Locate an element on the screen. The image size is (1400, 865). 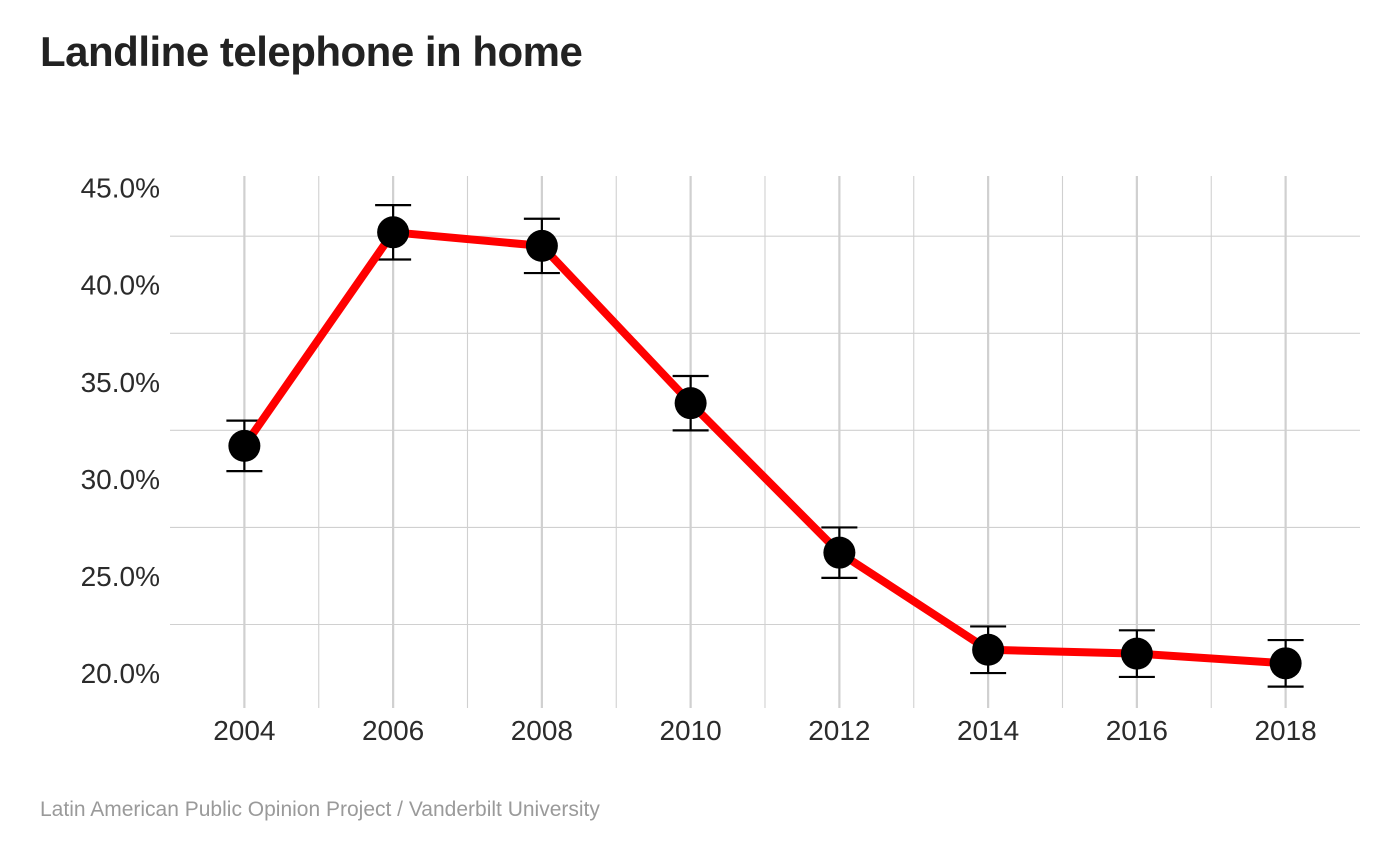
x-tick-label: 2016 is located at coordinates (1137, 730).